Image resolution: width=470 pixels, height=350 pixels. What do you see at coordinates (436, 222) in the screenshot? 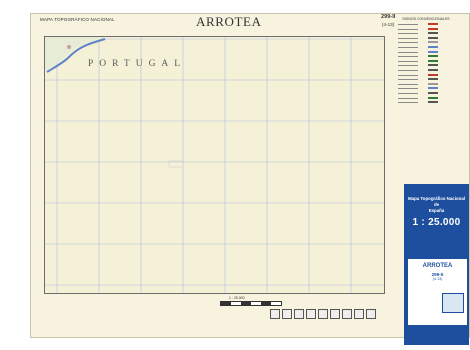
I see `panel-scale: 1 : 25.000` at bounding box center [436, 222].